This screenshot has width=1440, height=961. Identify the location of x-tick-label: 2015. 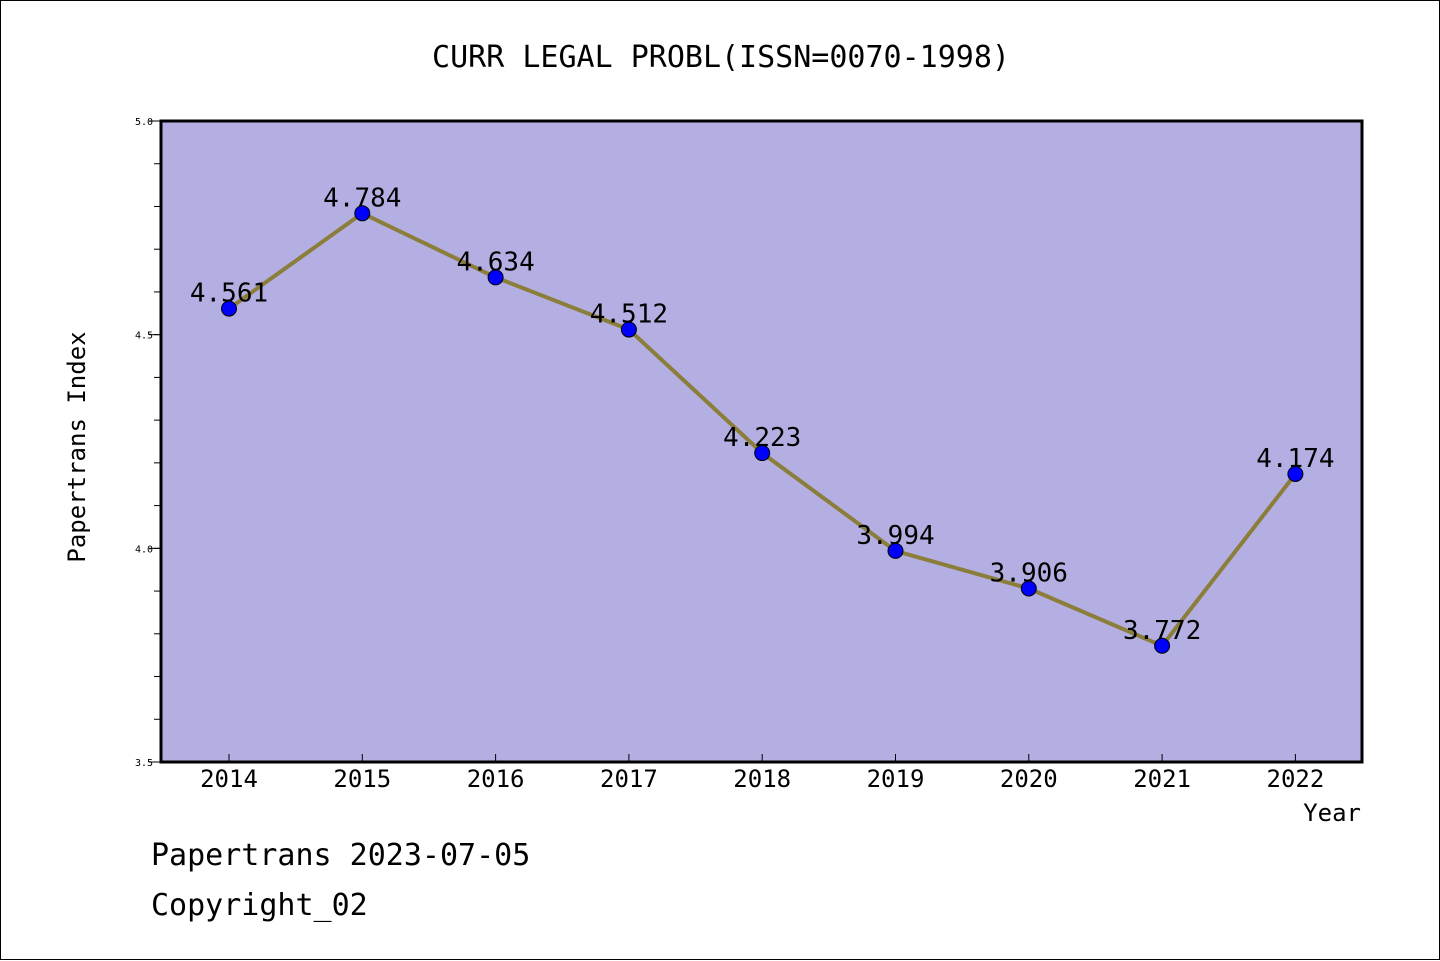
(362, 779).